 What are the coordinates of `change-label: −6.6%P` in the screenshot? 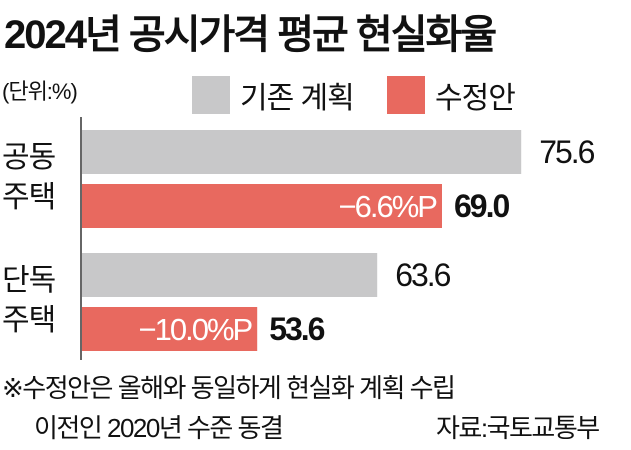 It's located at (388, 206).